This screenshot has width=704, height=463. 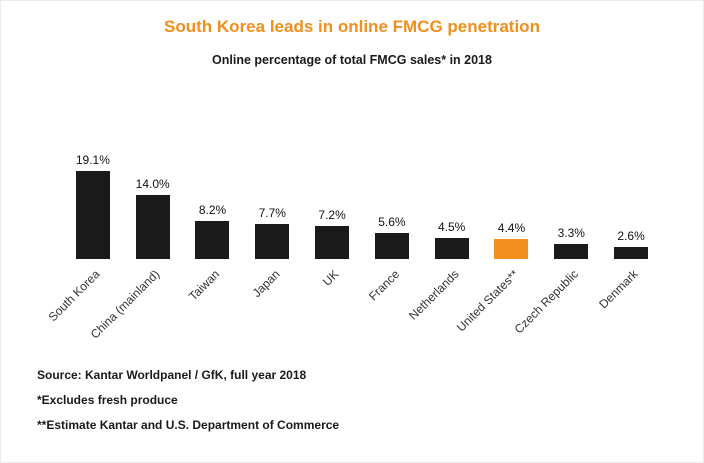 What do you see at coordinates (332, 192) in the screenshot?
I see `bar-column: 7.2% UK` at bounding box center [332, 192].